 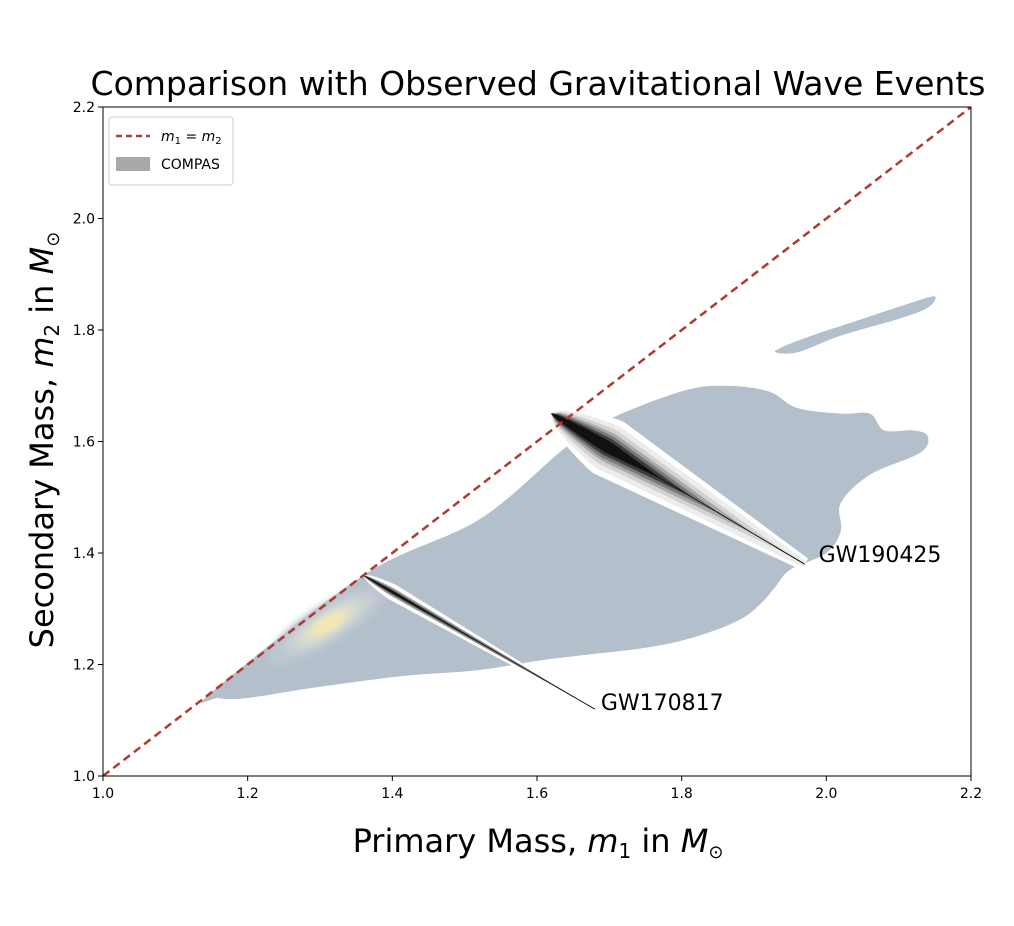 I want to click on y-tick-label-2: 1.4, so click(x=84, y=554).